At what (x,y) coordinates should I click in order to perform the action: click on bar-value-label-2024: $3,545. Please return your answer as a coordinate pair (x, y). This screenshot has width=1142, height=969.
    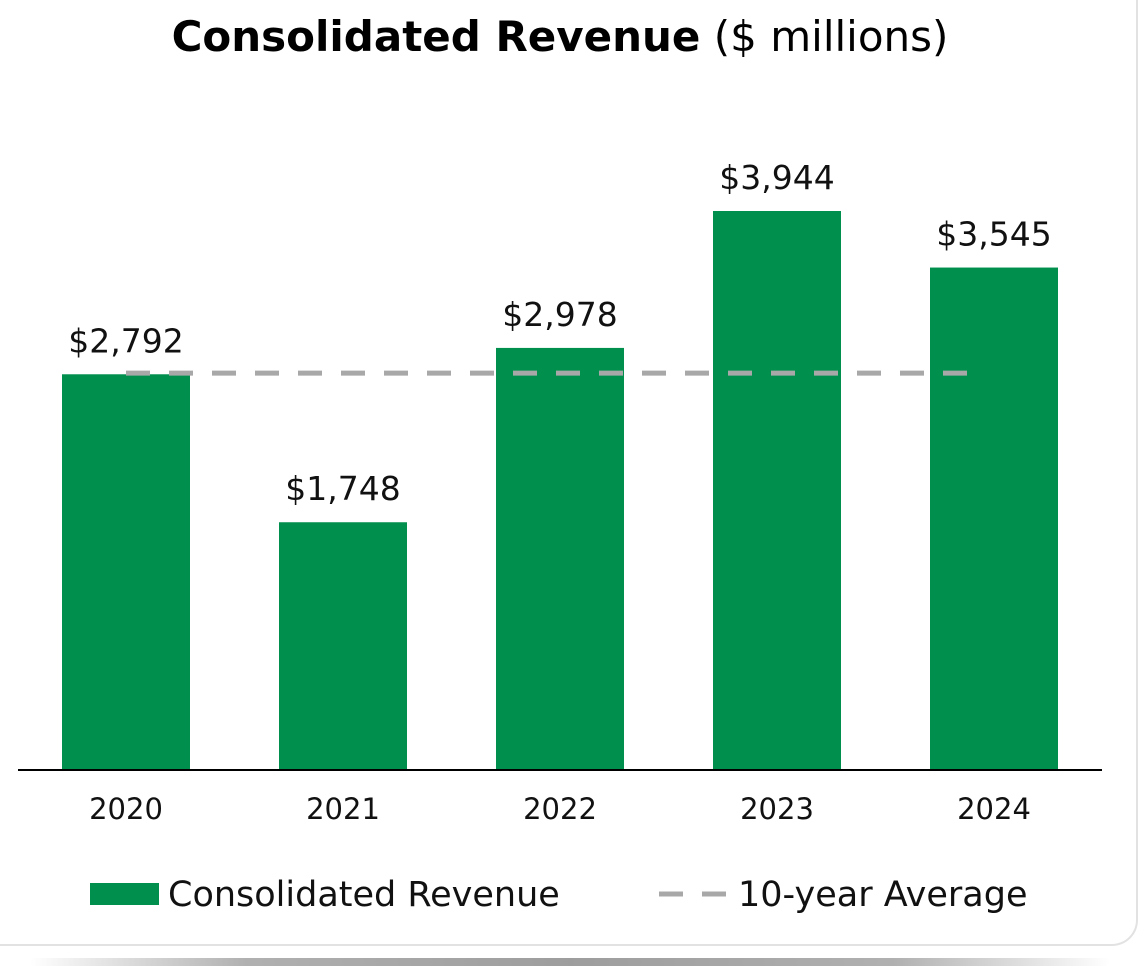
    Looking at the image, I should click on (993, 234).